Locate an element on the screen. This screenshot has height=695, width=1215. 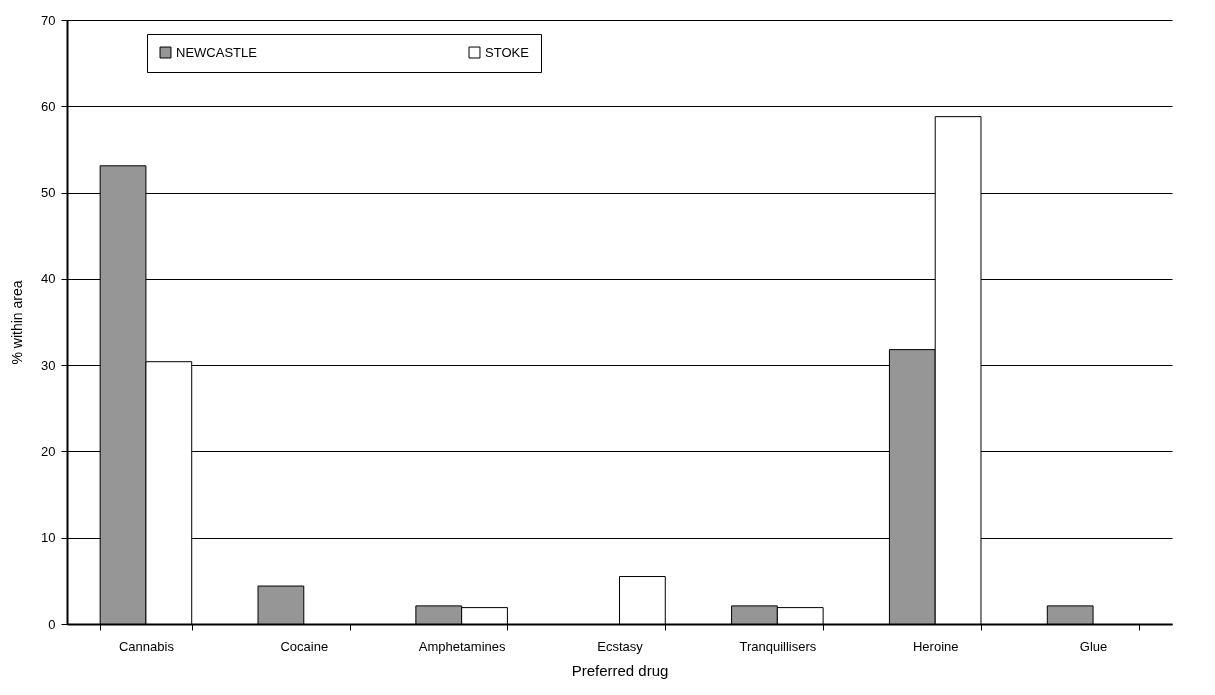
legend-label: NEWCASTLE is located at coordinates (217, 52).